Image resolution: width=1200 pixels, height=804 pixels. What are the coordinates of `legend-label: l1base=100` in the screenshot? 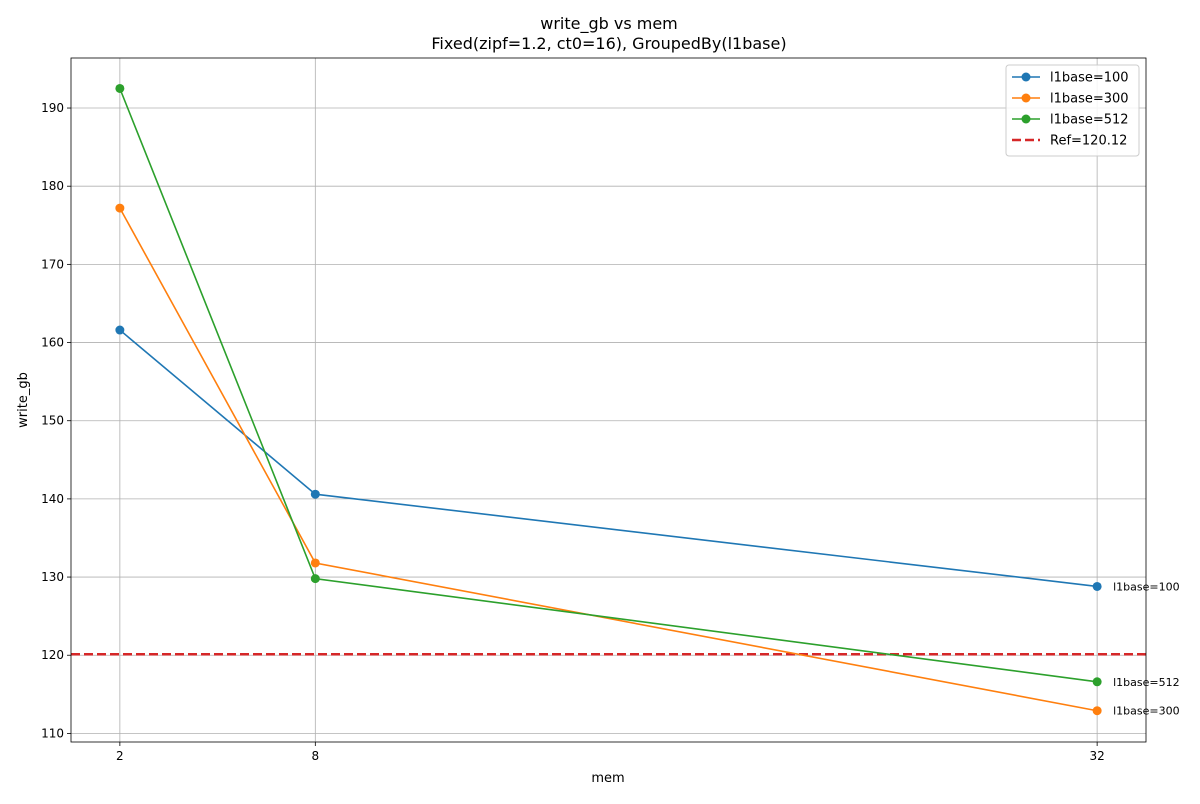 It's located at (1089, 78).